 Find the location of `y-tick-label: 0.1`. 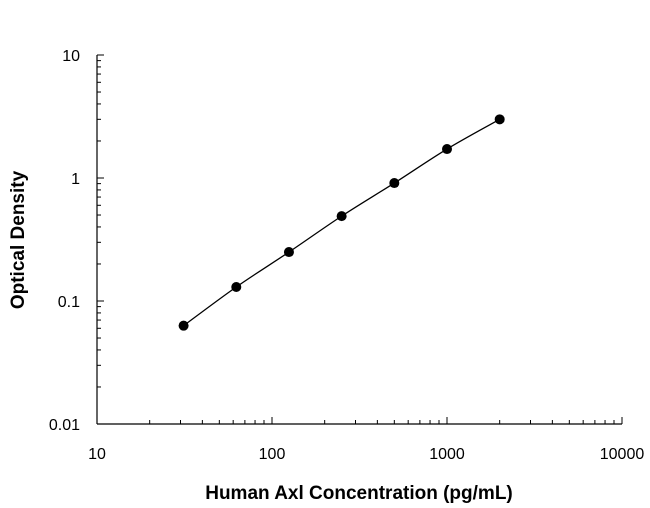

y-tick-label: 0.1 is located at coordinates (69, 302).